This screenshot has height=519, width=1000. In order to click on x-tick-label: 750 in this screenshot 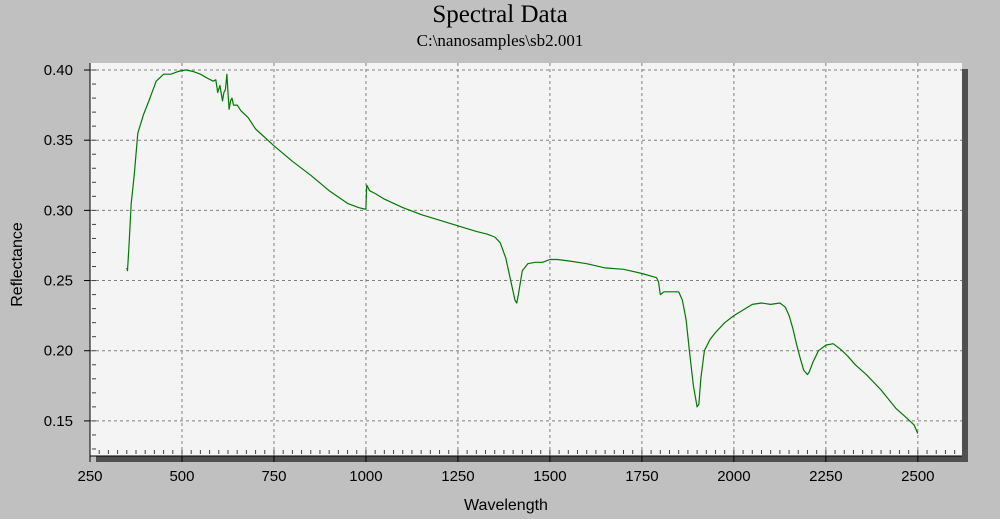, I will do `click(273, 476)`.